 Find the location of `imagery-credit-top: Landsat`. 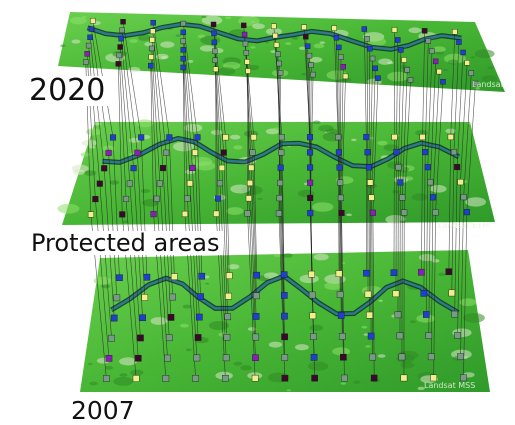

imagery-credit-top: Landsat is located at coordinates (488, 84).